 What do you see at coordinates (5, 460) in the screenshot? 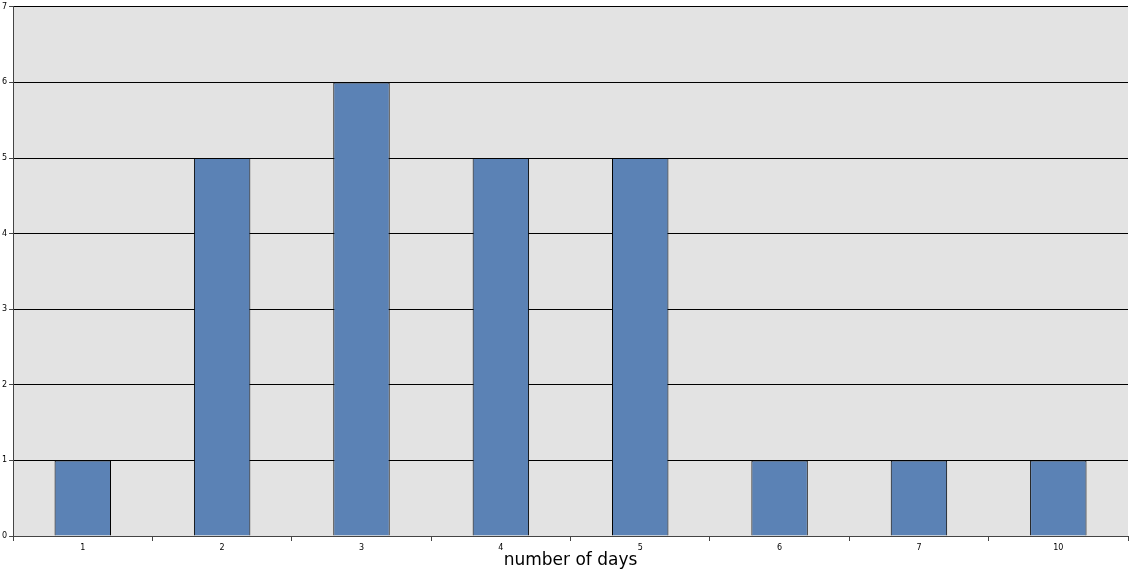
I see `y-tick-label: 1` at bounding box center [5, 460].